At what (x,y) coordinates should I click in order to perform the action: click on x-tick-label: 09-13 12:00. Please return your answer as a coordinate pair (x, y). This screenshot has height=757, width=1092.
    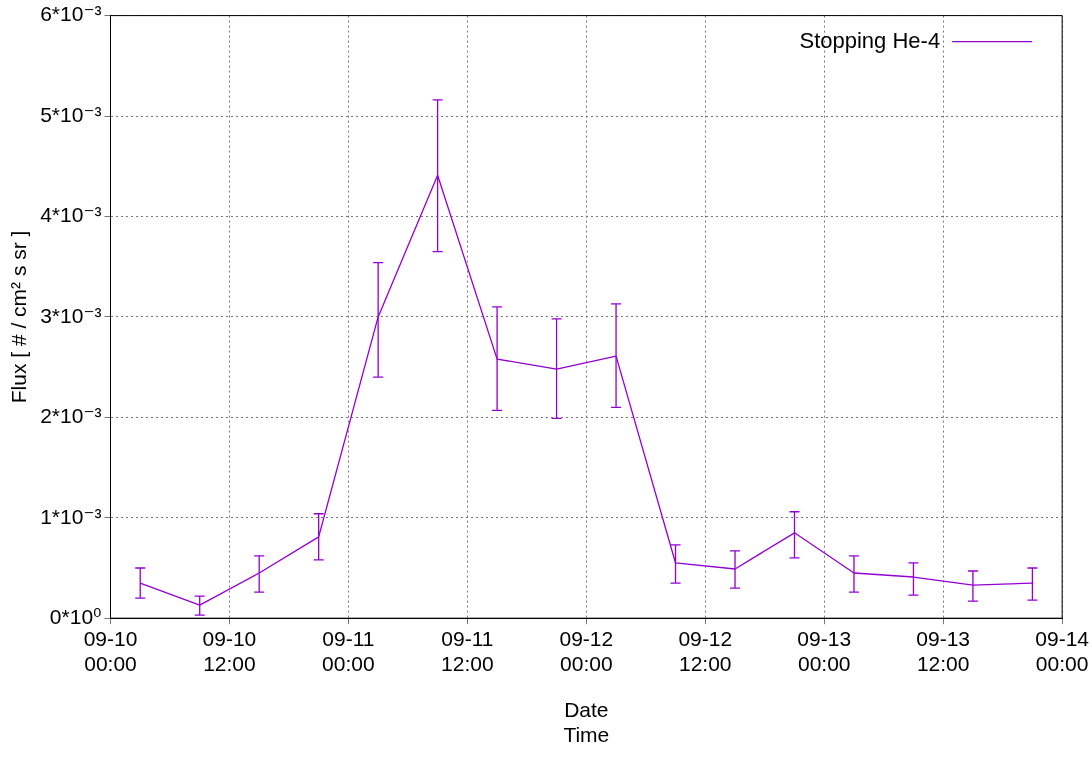
    Looking at the image, I should click on (943, 650).